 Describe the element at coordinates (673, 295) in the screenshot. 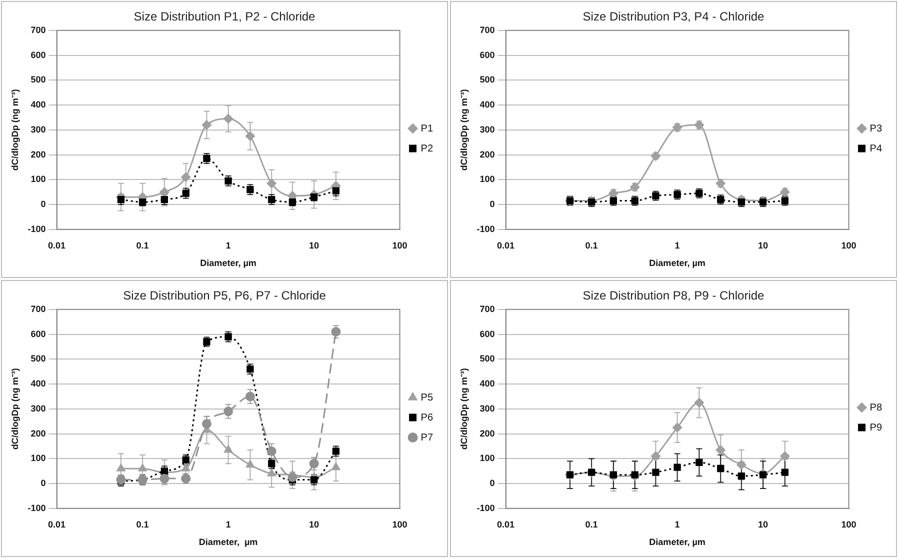

I see `chart-title: Size Distribution P8, P9 - Chloride` at that location.